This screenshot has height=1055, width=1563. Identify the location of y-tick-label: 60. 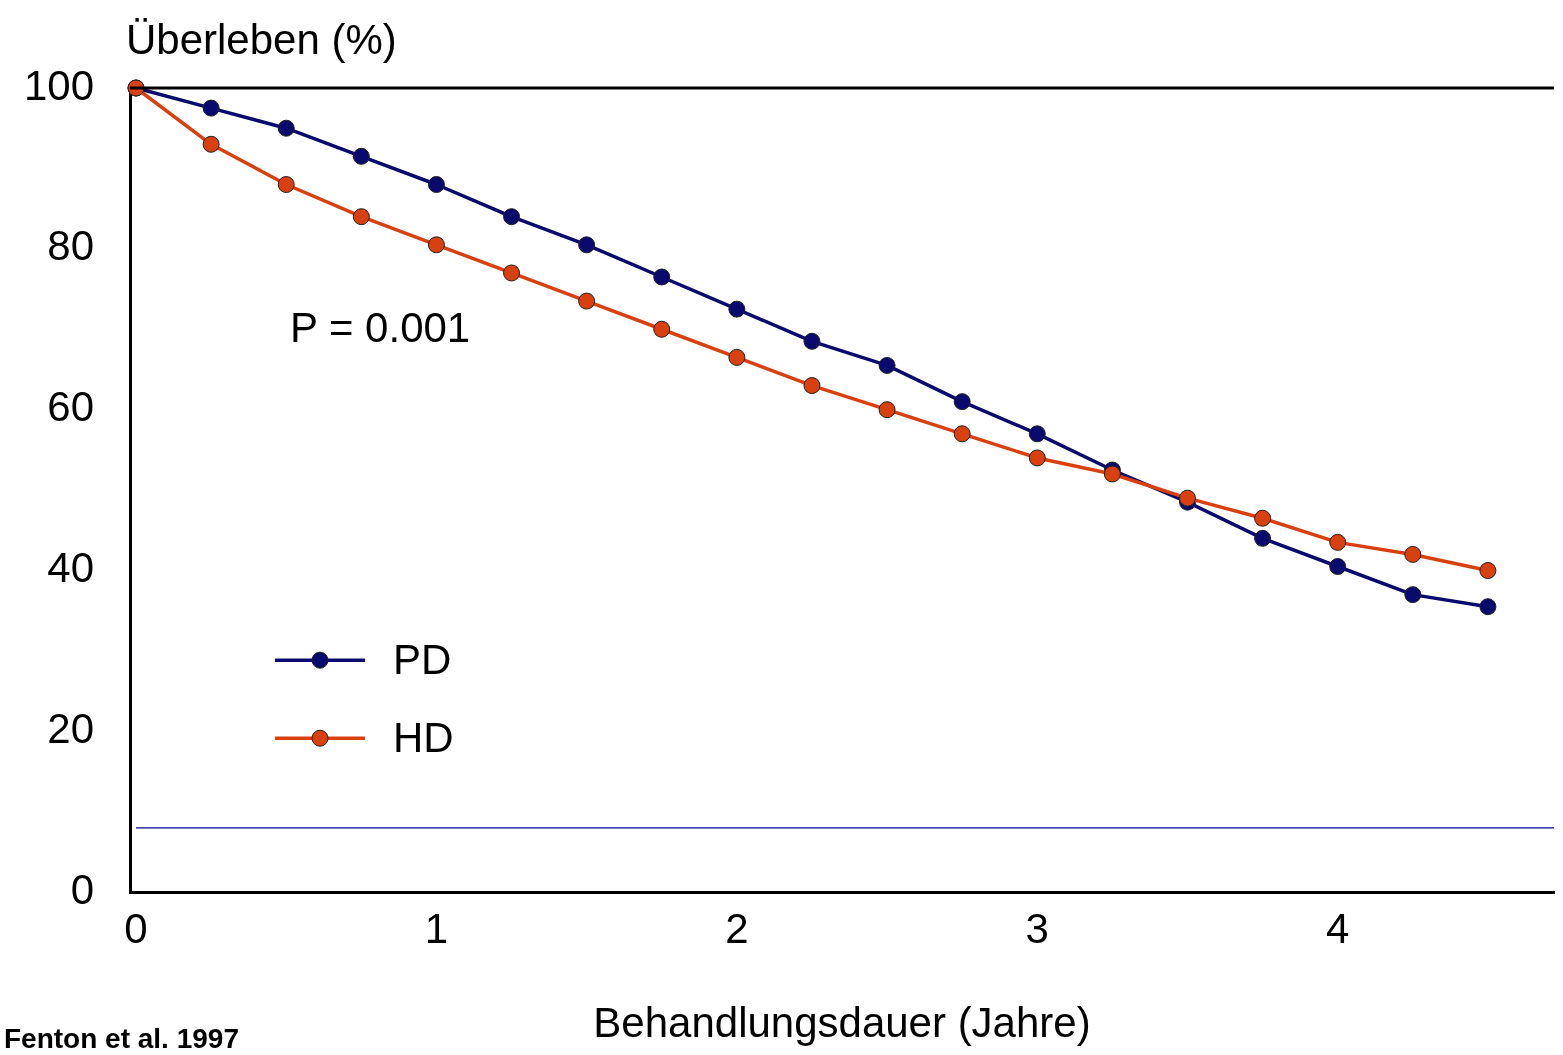
(70, 407).